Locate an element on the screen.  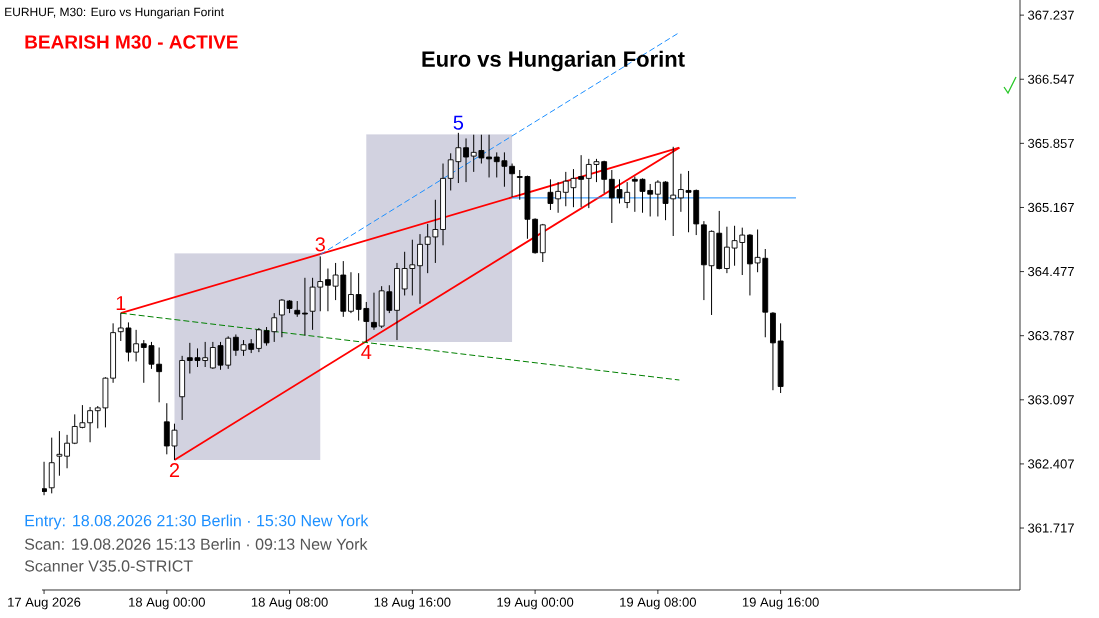
y-tick-label: 363.787 is located at coordinates (1051, 336).